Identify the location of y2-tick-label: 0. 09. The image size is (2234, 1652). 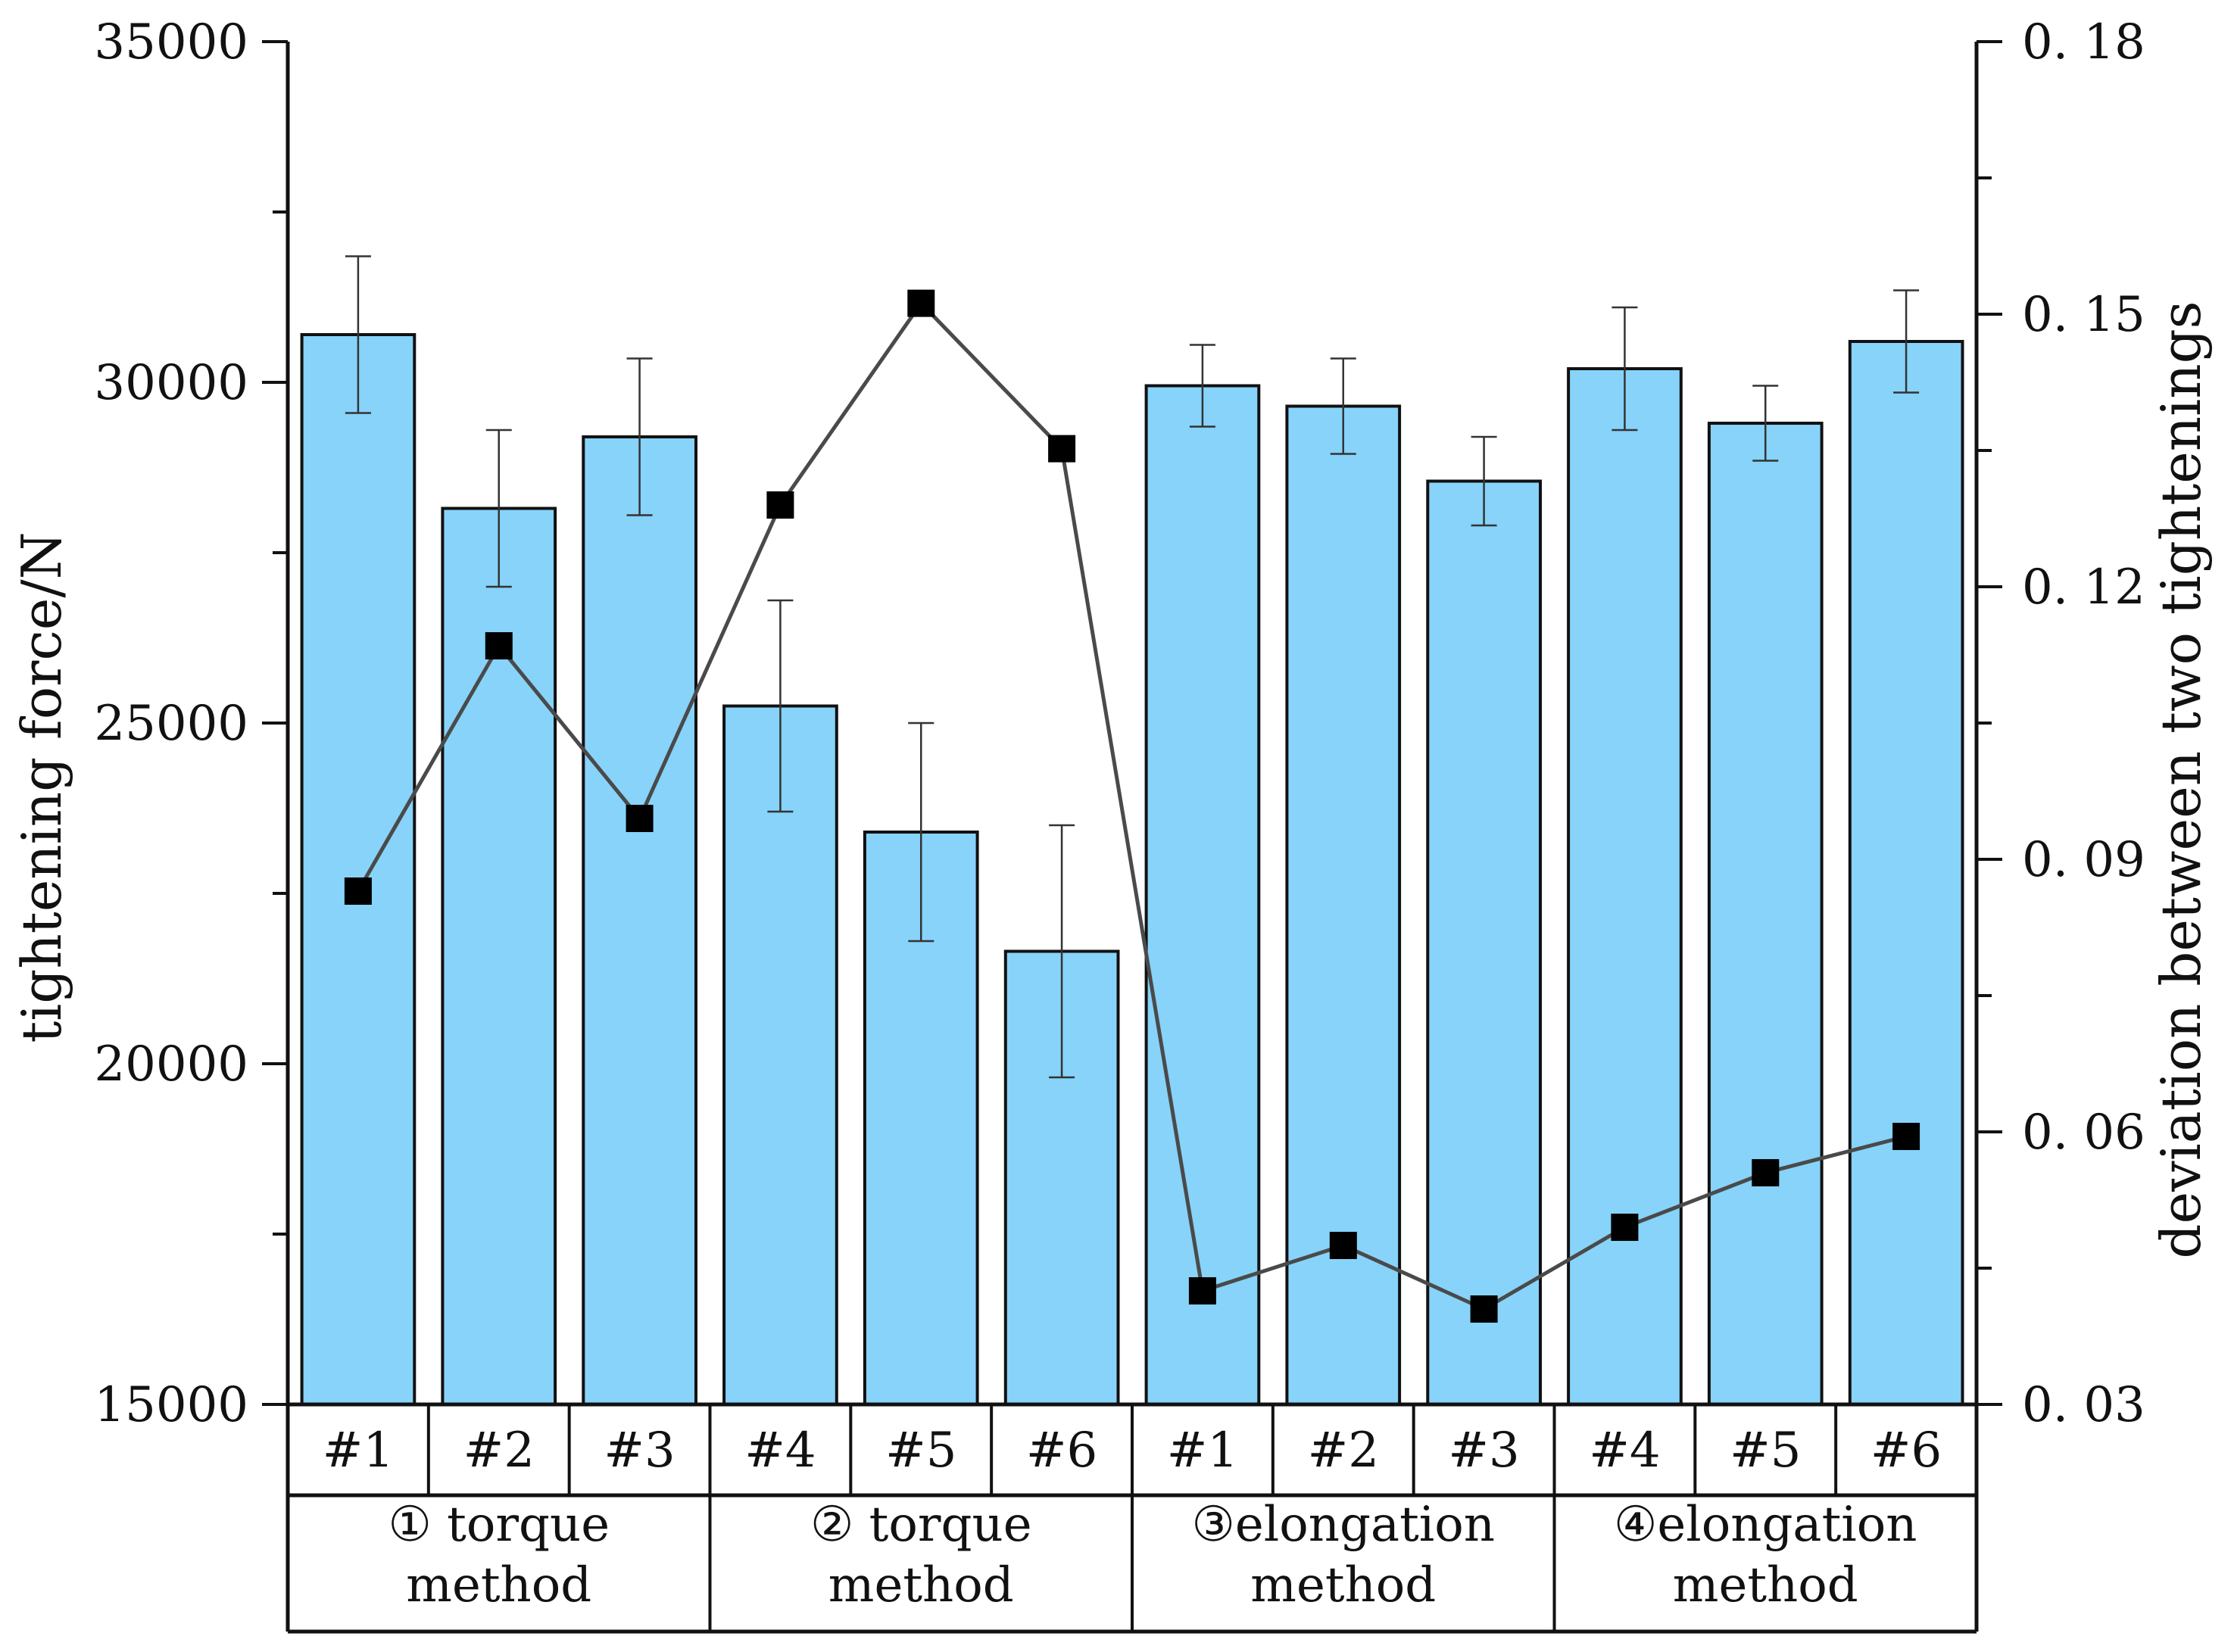
(2083, 860).